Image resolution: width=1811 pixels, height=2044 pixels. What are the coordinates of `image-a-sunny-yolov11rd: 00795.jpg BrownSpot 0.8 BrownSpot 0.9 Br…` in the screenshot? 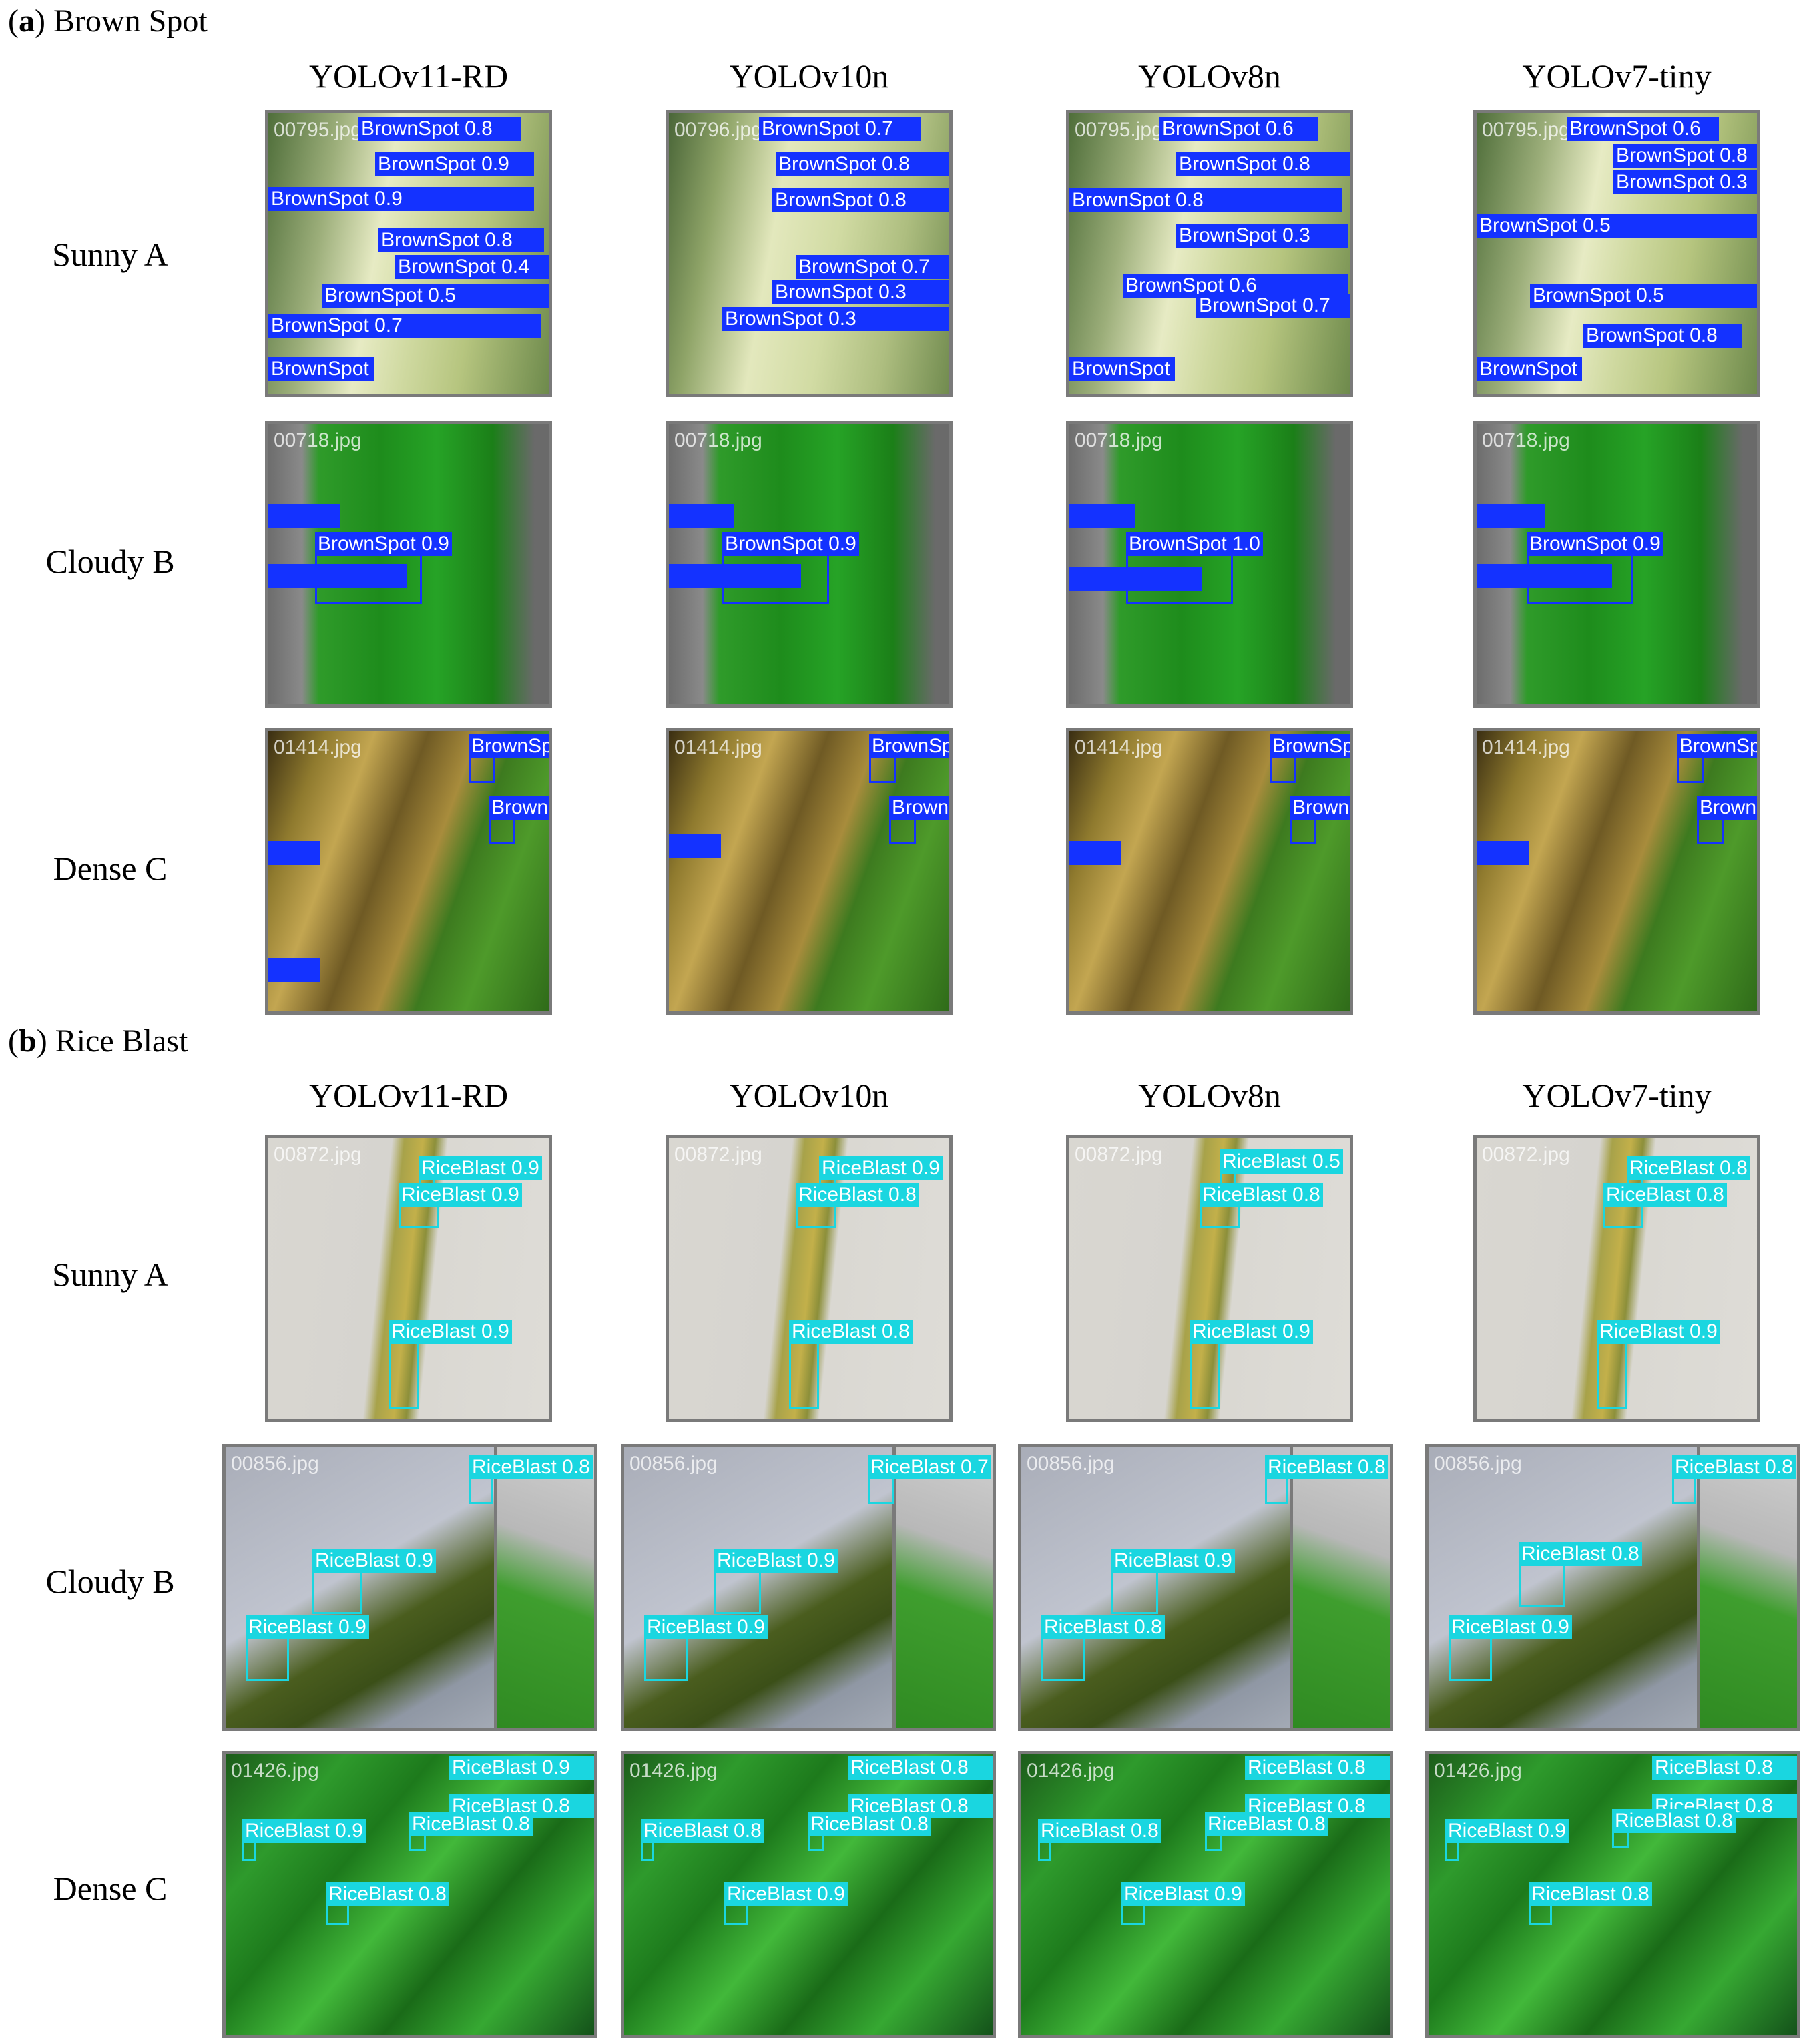 It's located at (408, 253).